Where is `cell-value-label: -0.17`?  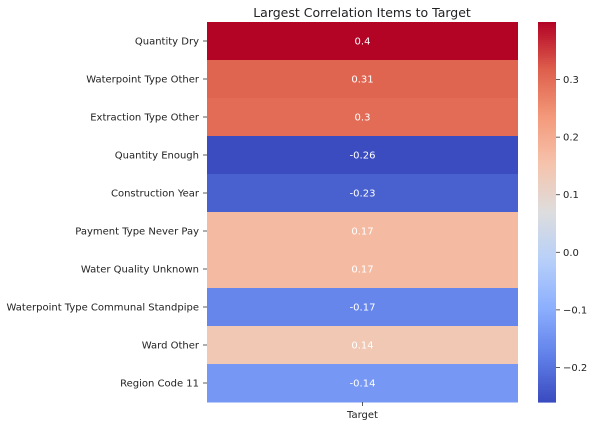 cell-value-label: -0.17 is located at coordinates (363, 308).